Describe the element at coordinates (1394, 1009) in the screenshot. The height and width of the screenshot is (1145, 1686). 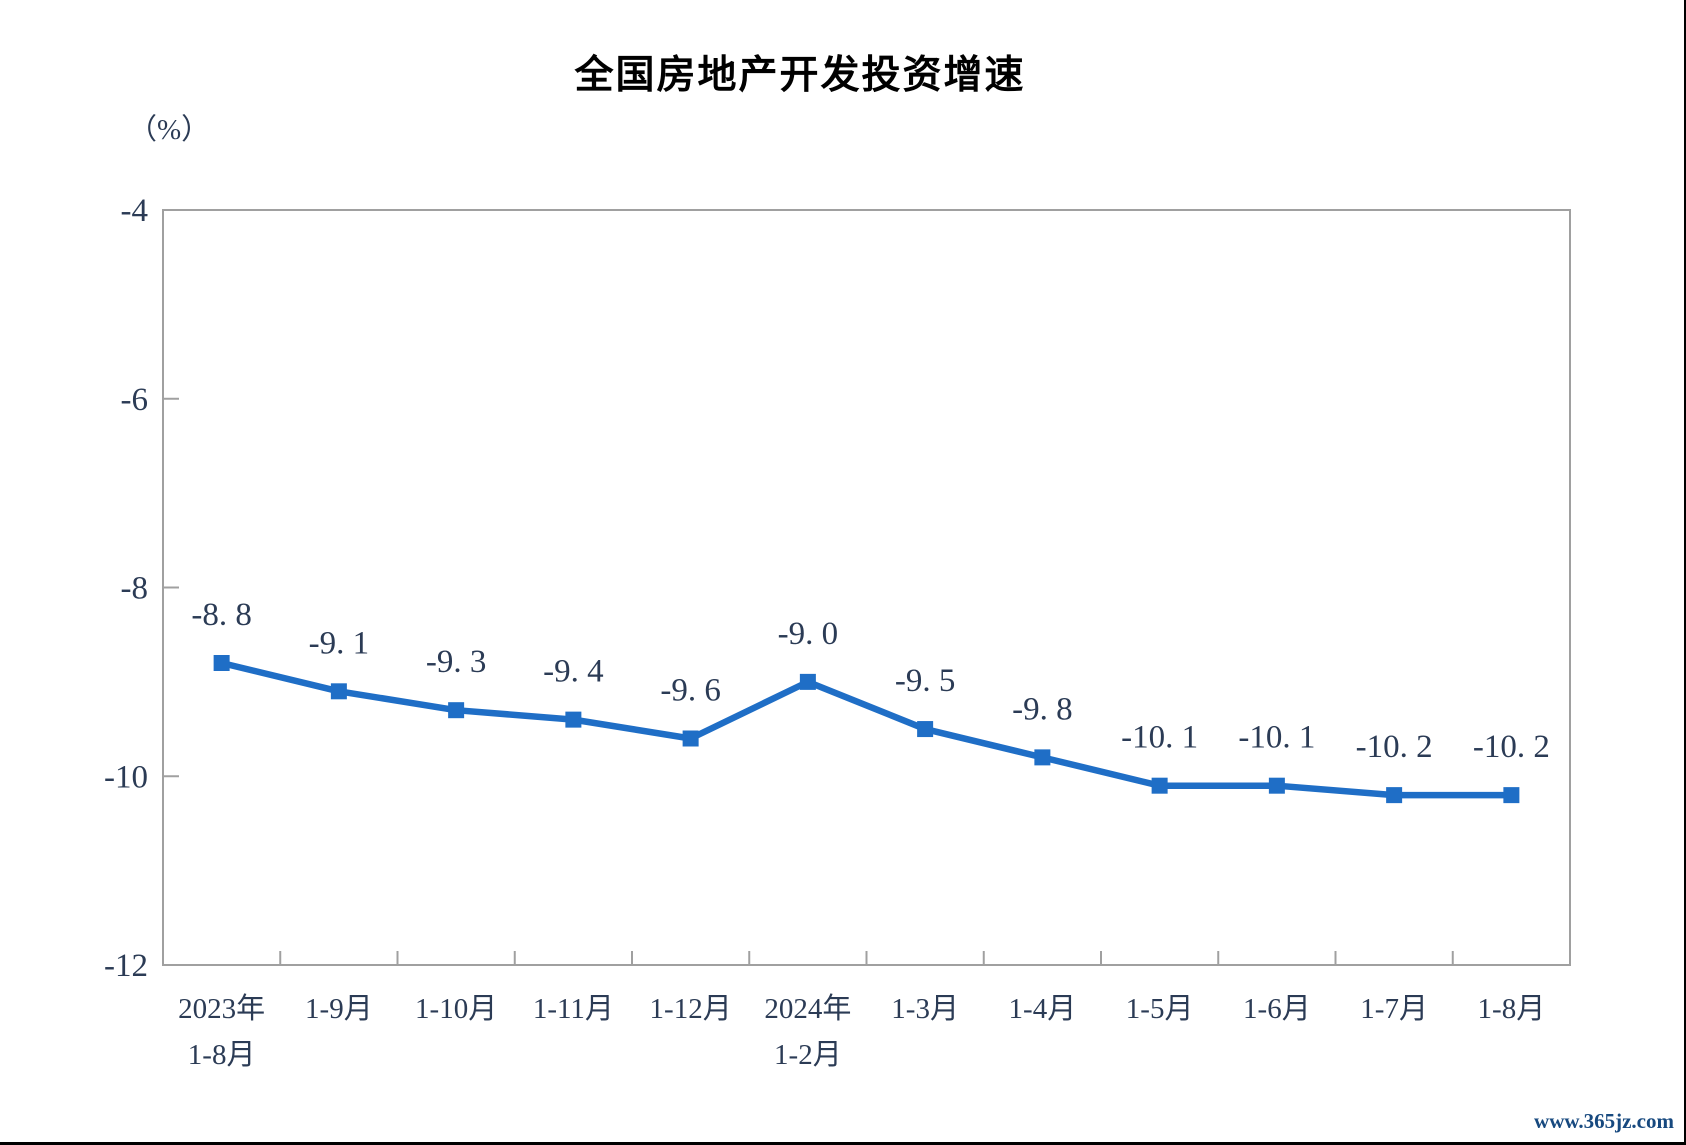
I see `x-axis-label: 1-7月` at that location.